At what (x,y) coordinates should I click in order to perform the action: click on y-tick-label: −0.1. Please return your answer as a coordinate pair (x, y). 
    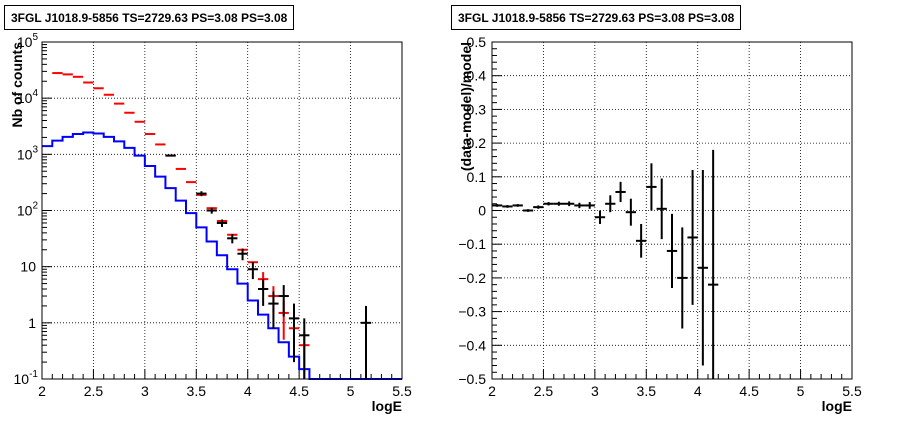
    Looking at the image, I should click on (472, 244).